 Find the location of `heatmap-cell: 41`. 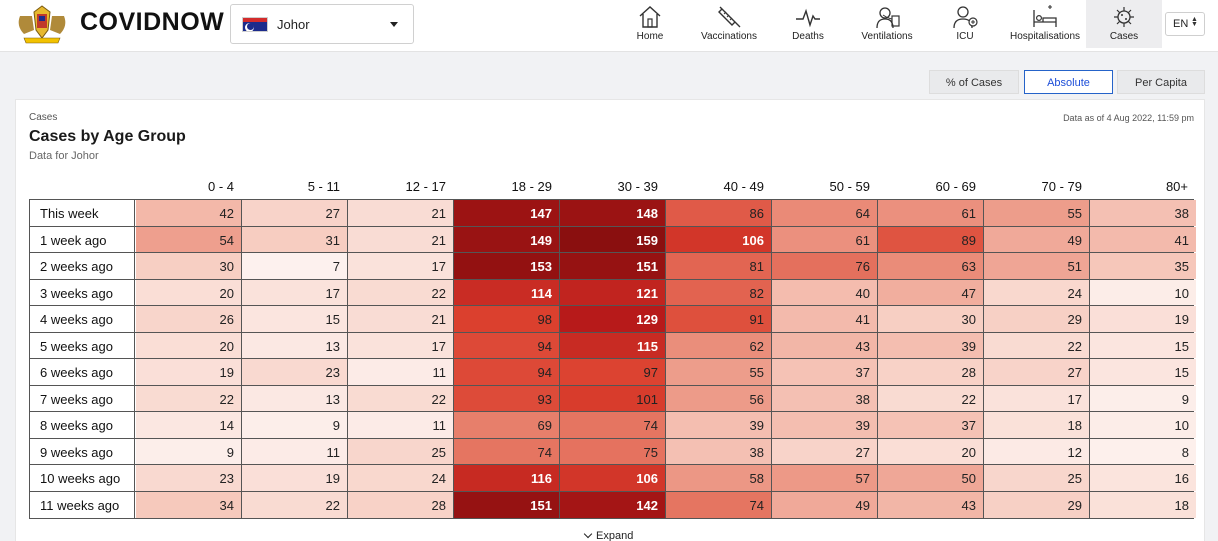

heatmap-cell: 41 is located at coordinates (825, 319).